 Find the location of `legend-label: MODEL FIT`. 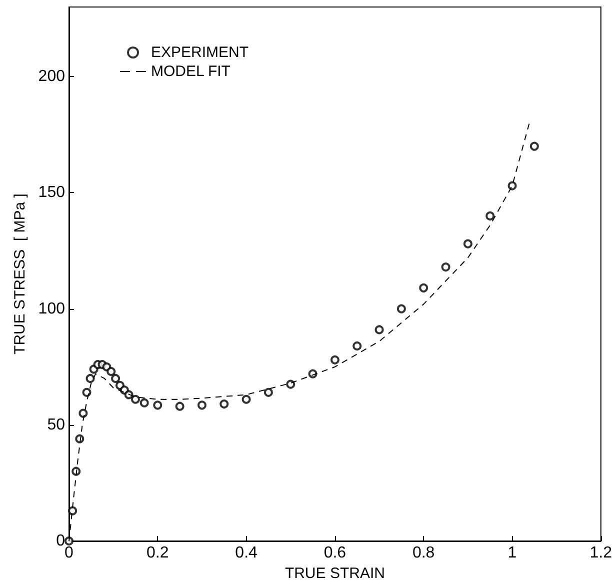

legend-label: MODEL FIT is located at coordinates (190, 71).